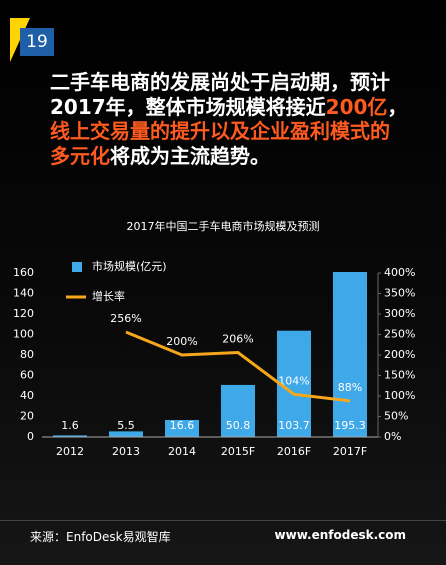  What do you see at coordinates (399, 354) in the screenshot?
I see `y2-tick-label: 200%` at bounding box center [399, 354].